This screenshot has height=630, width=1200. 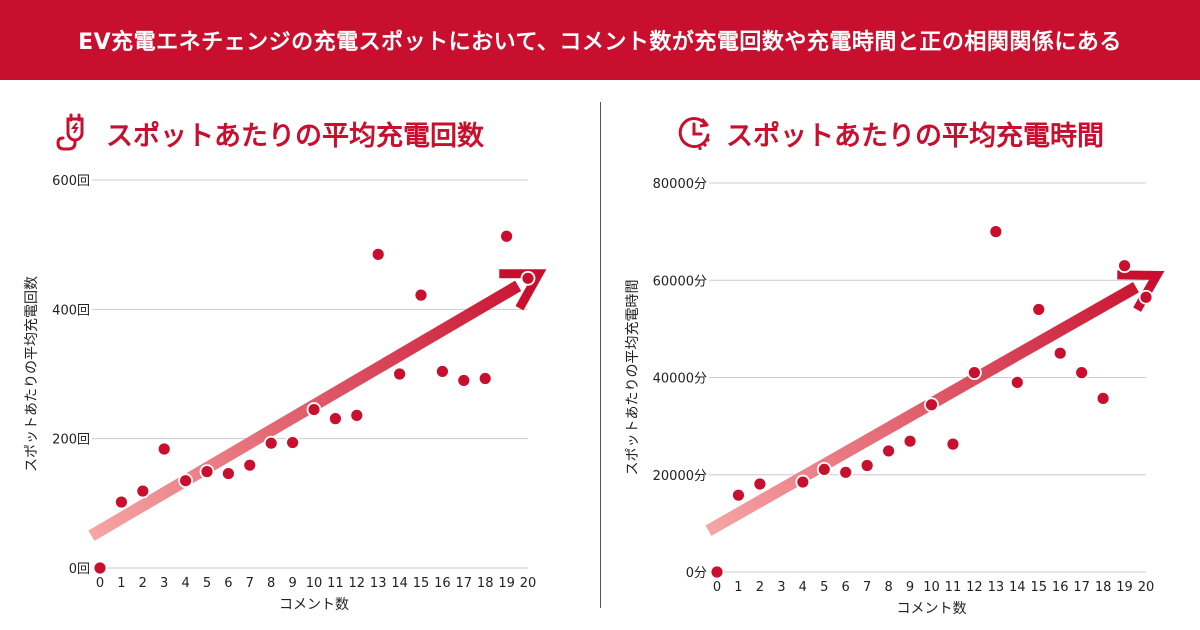 What do you see at coordinates (71, 310) in the screenshot?
I see `y-tick-label: 400回` at bounding box center [71, 310].